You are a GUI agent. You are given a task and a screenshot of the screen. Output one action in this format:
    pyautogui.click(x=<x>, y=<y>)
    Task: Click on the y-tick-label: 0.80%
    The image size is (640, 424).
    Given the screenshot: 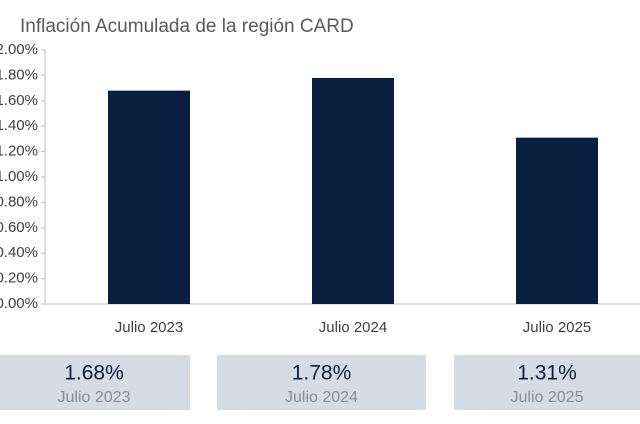 What is the action you would take?
    pyautogui.click(x=19, y=201)
    